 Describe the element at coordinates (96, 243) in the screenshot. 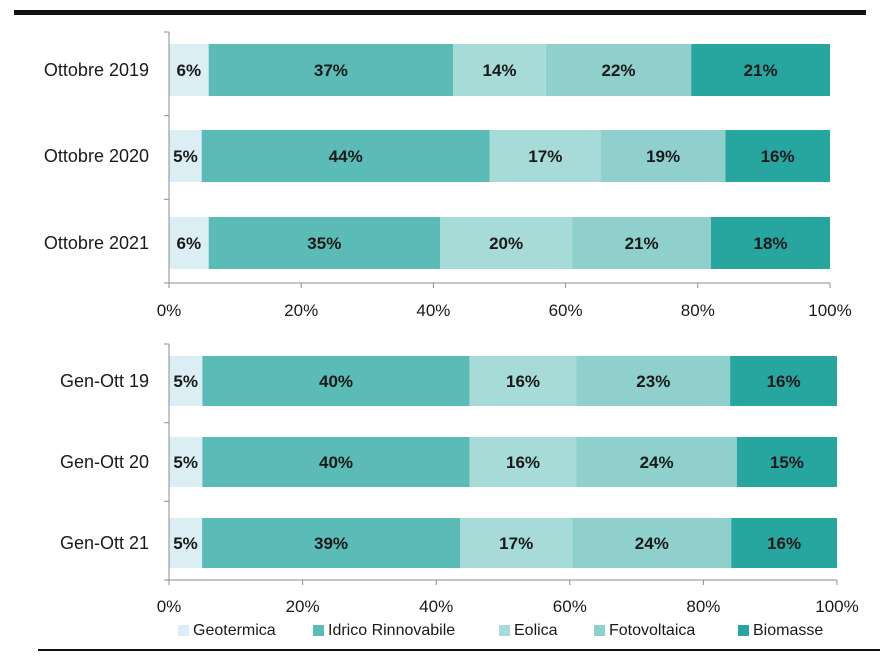

I see `category-label: Ottobre 2021` at that location.